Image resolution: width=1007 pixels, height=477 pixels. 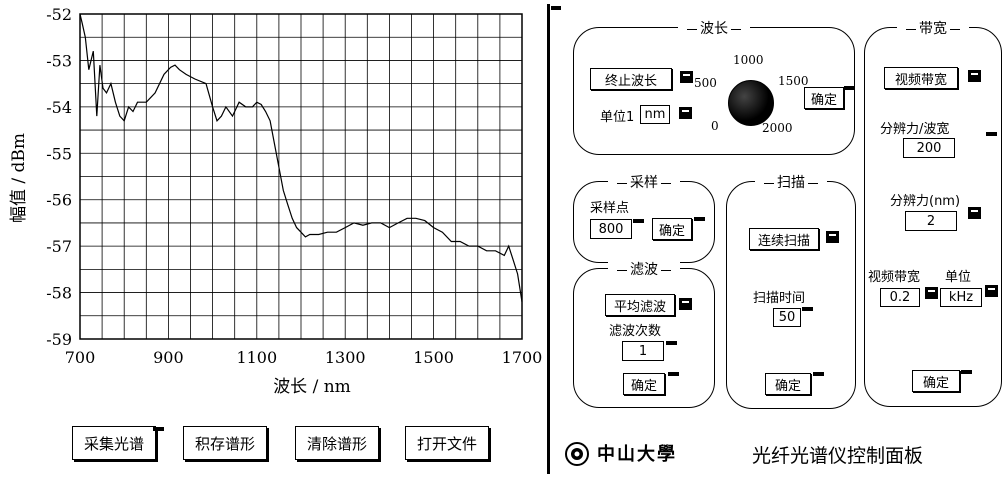 I want to click on knob-tick-1500: 1500, so click(x=793, y=81).